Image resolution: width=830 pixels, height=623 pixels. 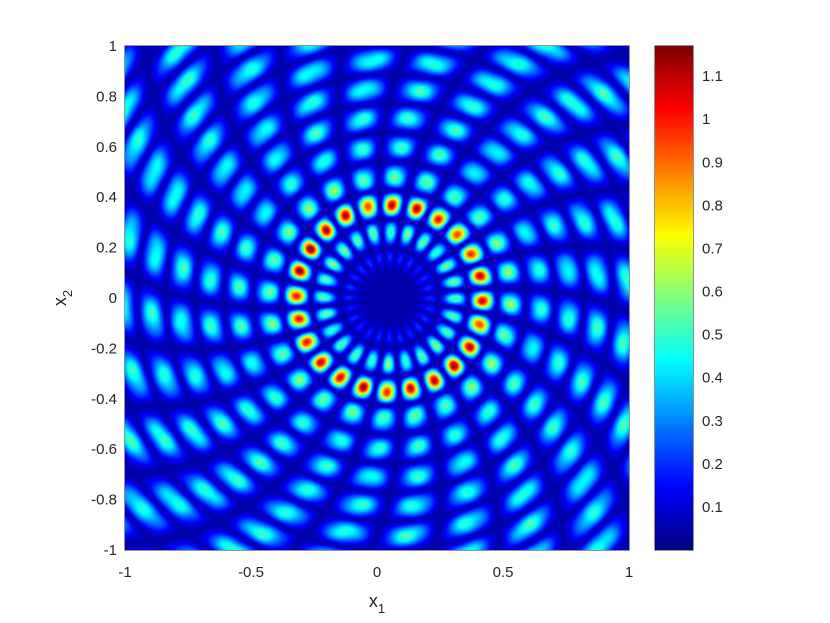 What do you see at coordinates (712, 76) in the screenshot?
I see `colorbar-tick-label: 1.1` at bounding box center [712, 76].